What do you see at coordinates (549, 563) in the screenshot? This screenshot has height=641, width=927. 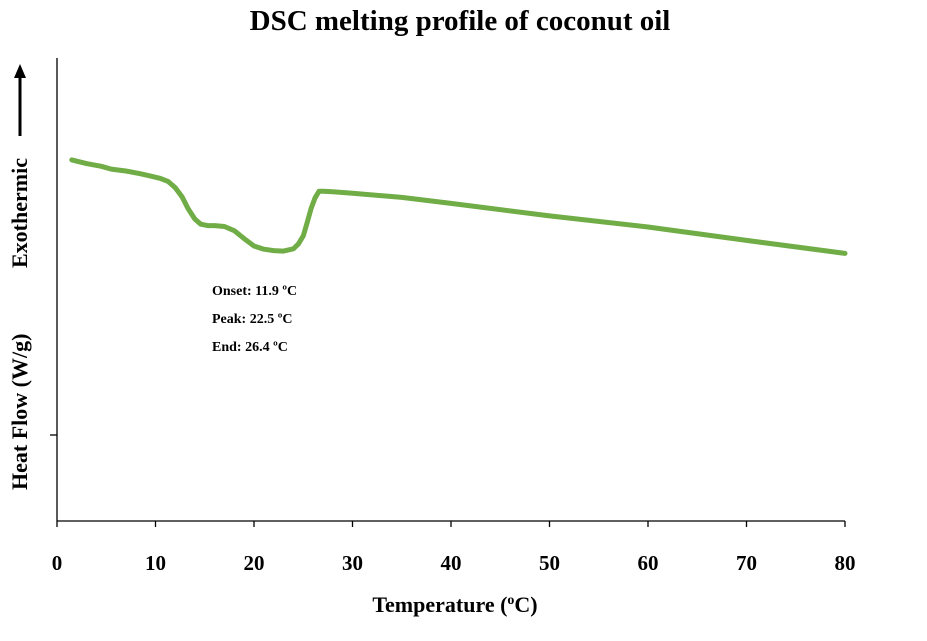 I see `x-tick-label: 50` at bounding box center [549, 563].